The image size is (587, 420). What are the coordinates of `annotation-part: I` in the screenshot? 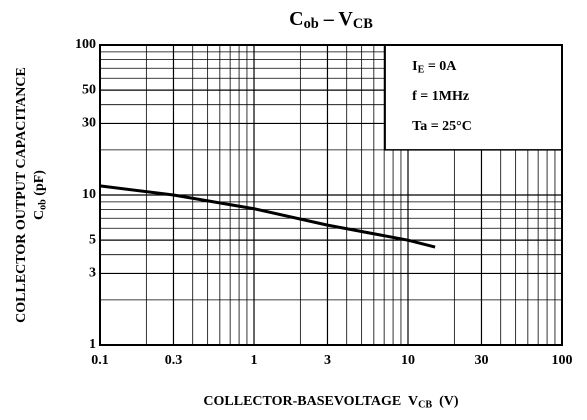 It's located at (414, 66).